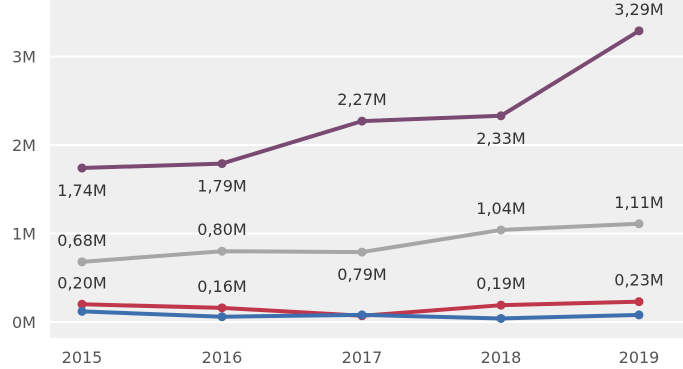 The height and width of the screenshot is (369, 683). Describe the element at coordinates (638, 280) in the screenshot. I see `data-label: 0,23M` at that location.